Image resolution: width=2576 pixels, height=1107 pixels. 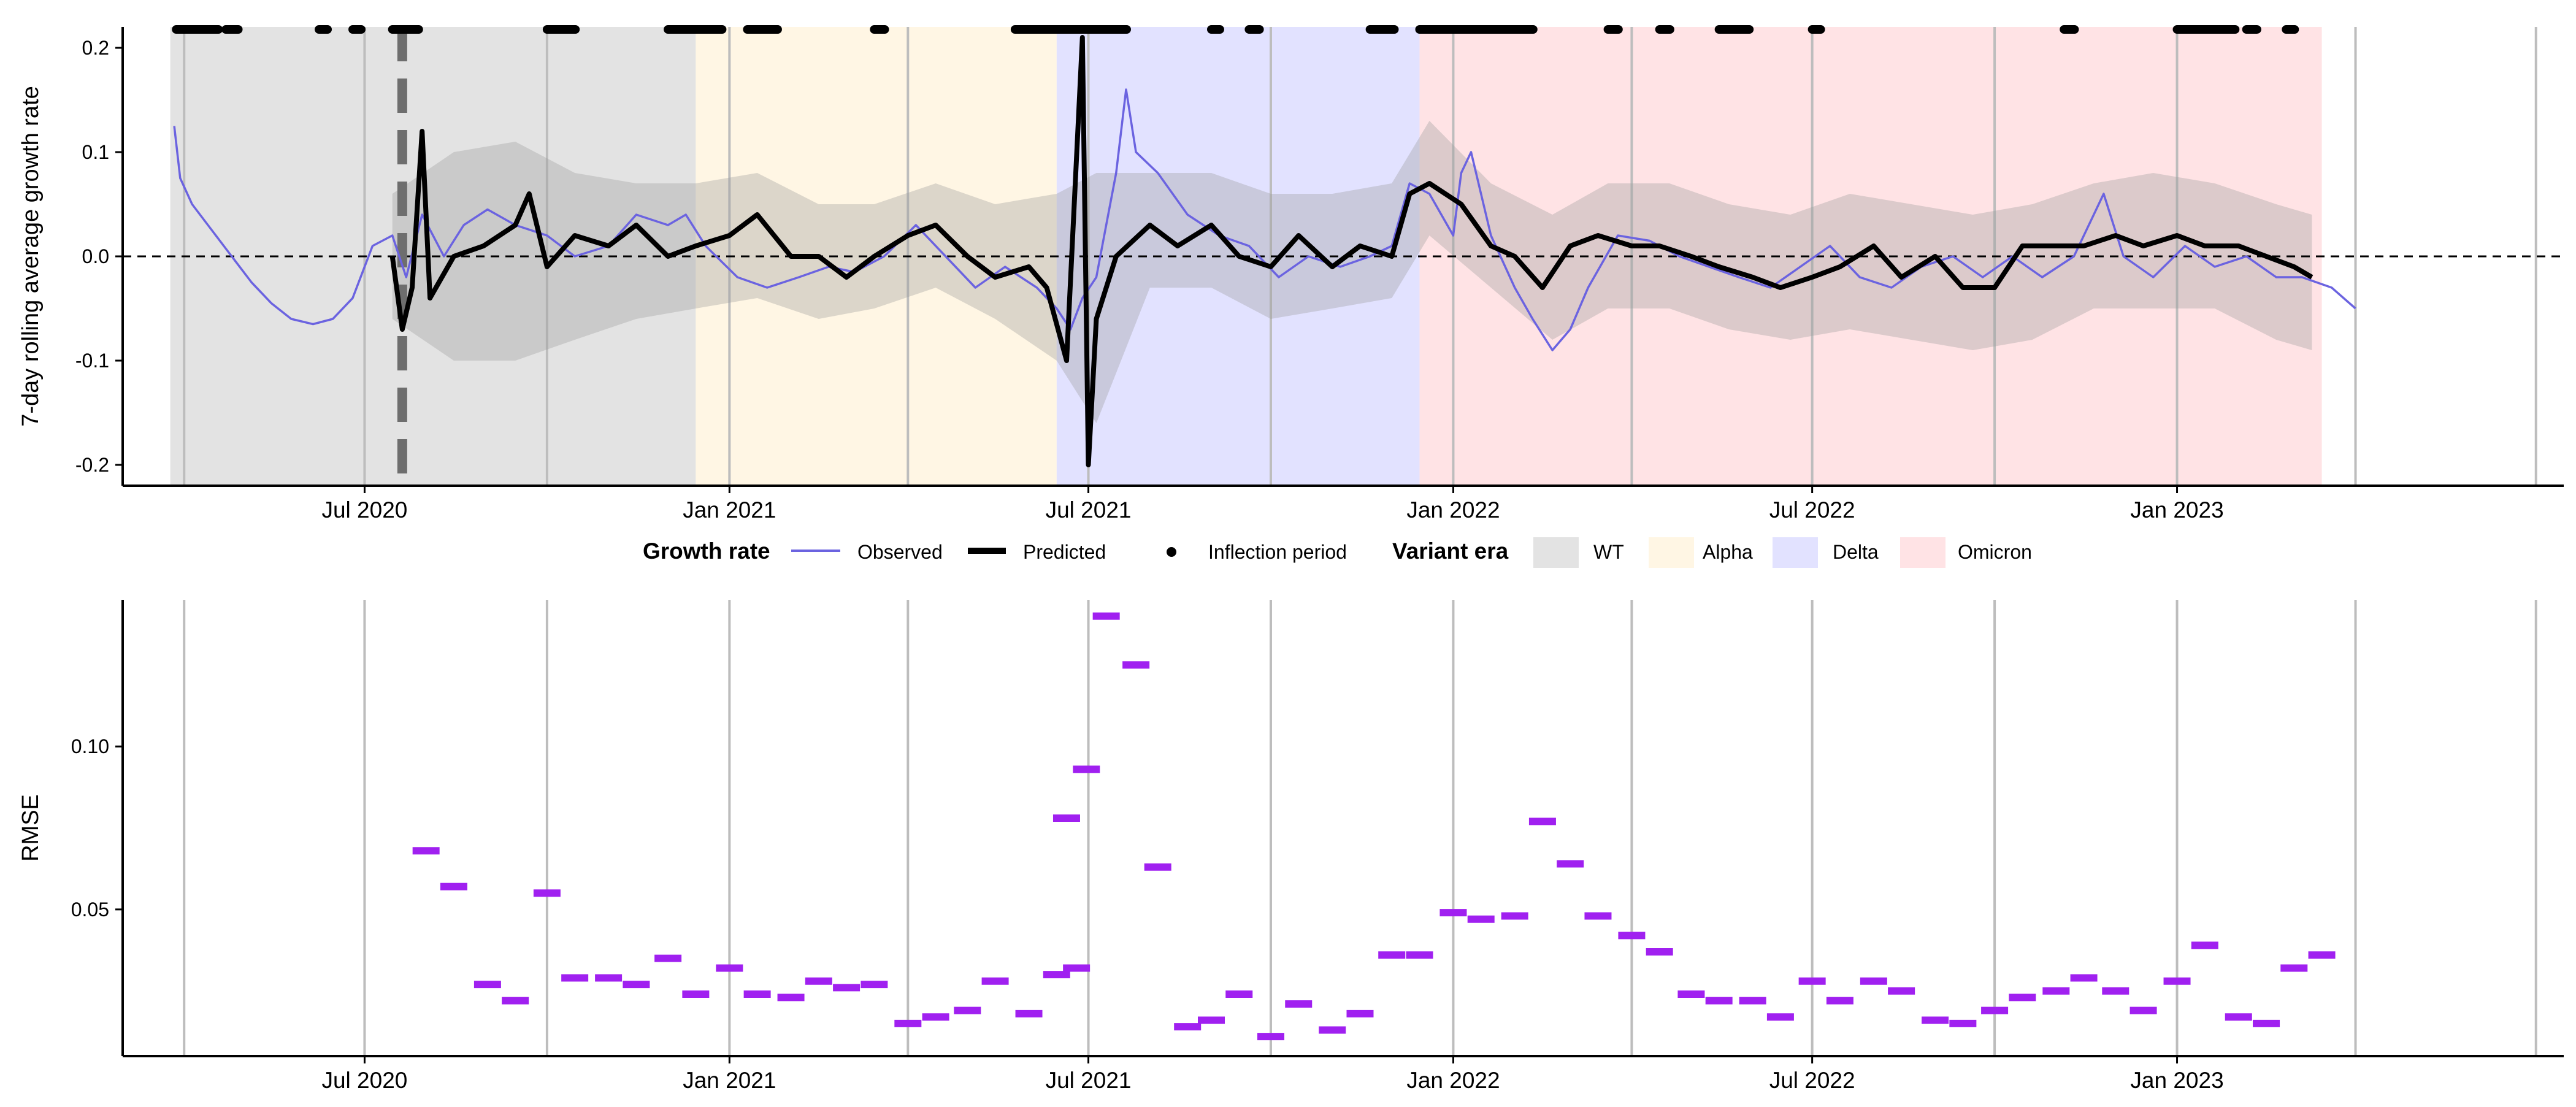 What do you see at coordinates (1064, 552) in the screenshot?
I see `legend-predicted-label: Predicted` at bounding box center [1064, 552].